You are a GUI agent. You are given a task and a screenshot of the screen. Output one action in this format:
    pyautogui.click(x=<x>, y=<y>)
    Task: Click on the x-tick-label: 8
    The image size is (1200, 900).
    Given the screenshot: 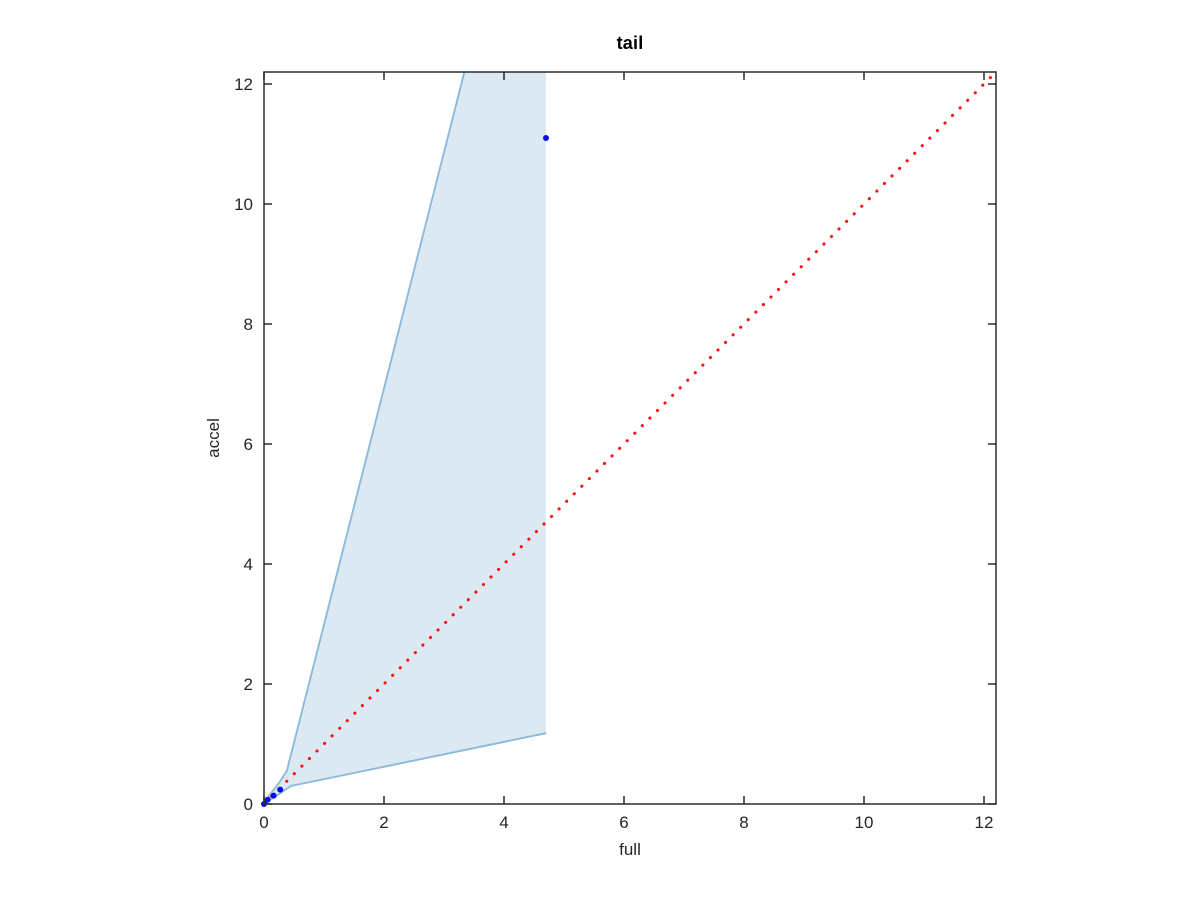 What is the action you would take?
    pyautogui.click(x=743, y=822)
    